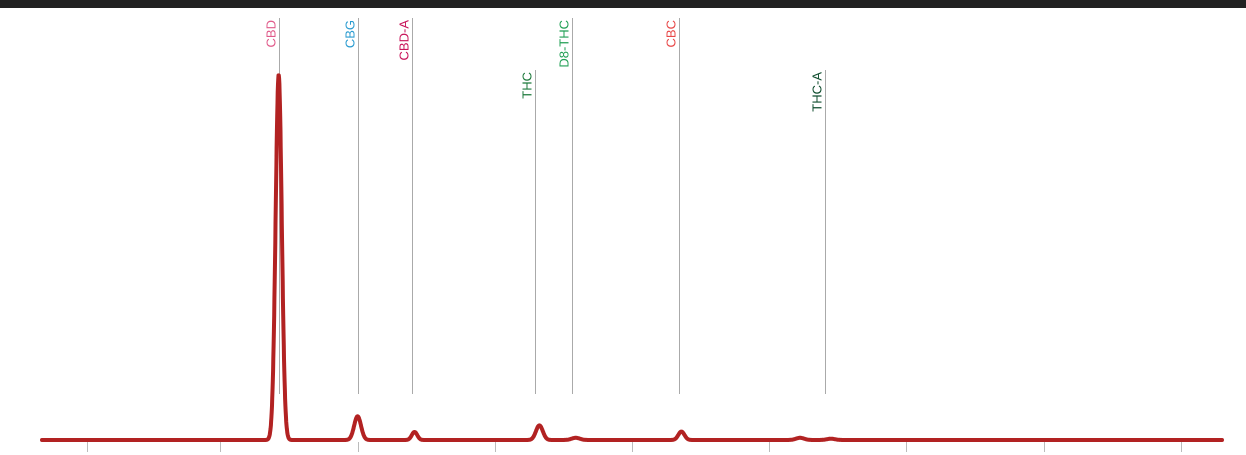  What do you see at coordinates (634, 447) in the screenshot?
I see `x-axis` at bounding box center [634, 447].